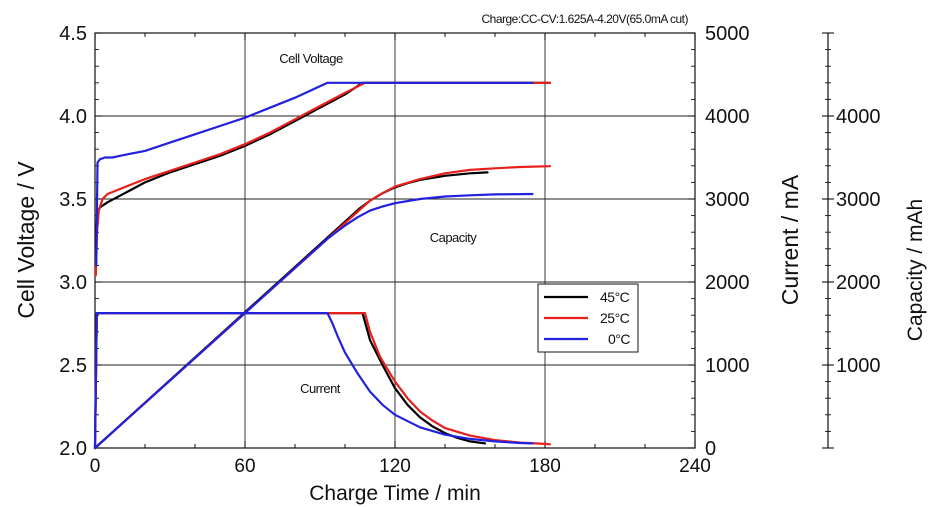  I want to click on current-tick-label: 4000, so click(727, 117).